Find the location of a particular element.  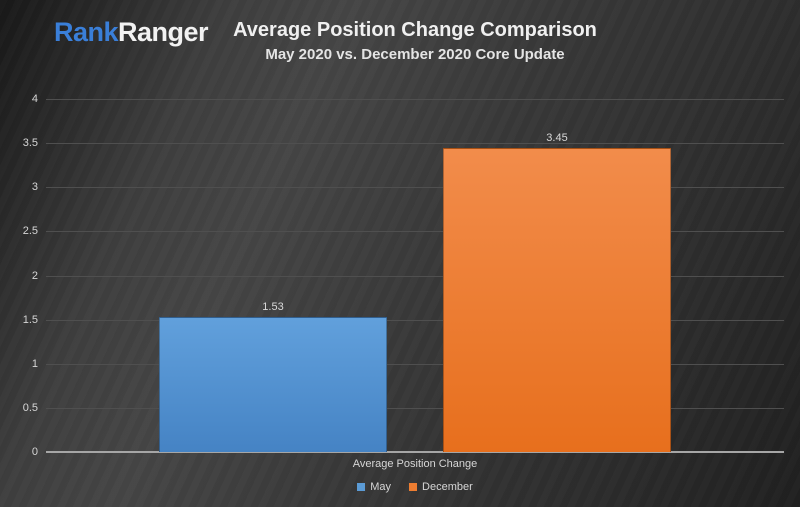

brand-logo-rank: Rank is located at coordinates (86, 32).